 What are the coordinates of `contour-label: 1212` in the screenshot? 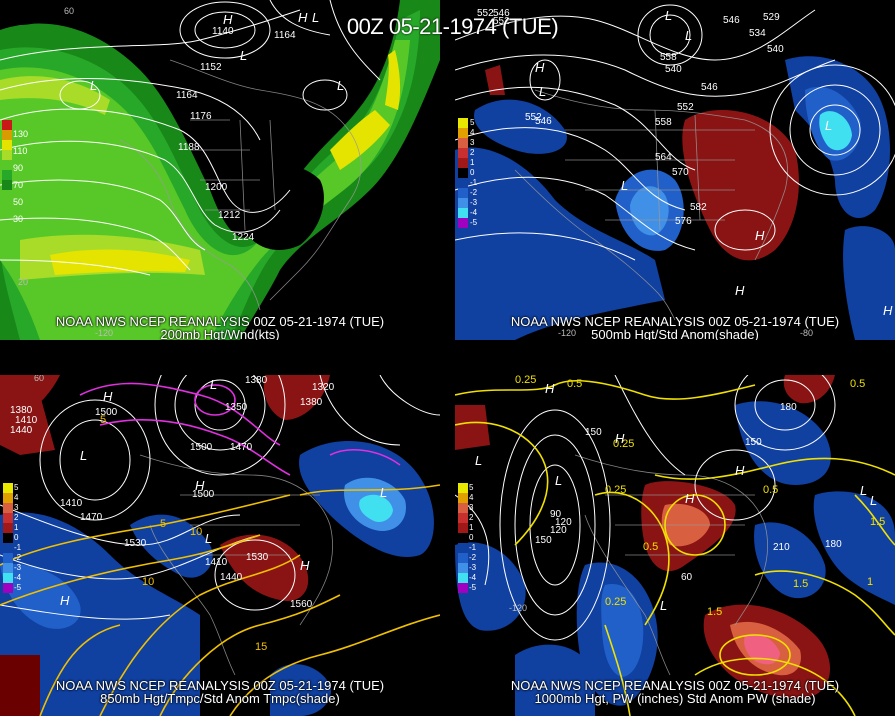 It's located at (229, 215).